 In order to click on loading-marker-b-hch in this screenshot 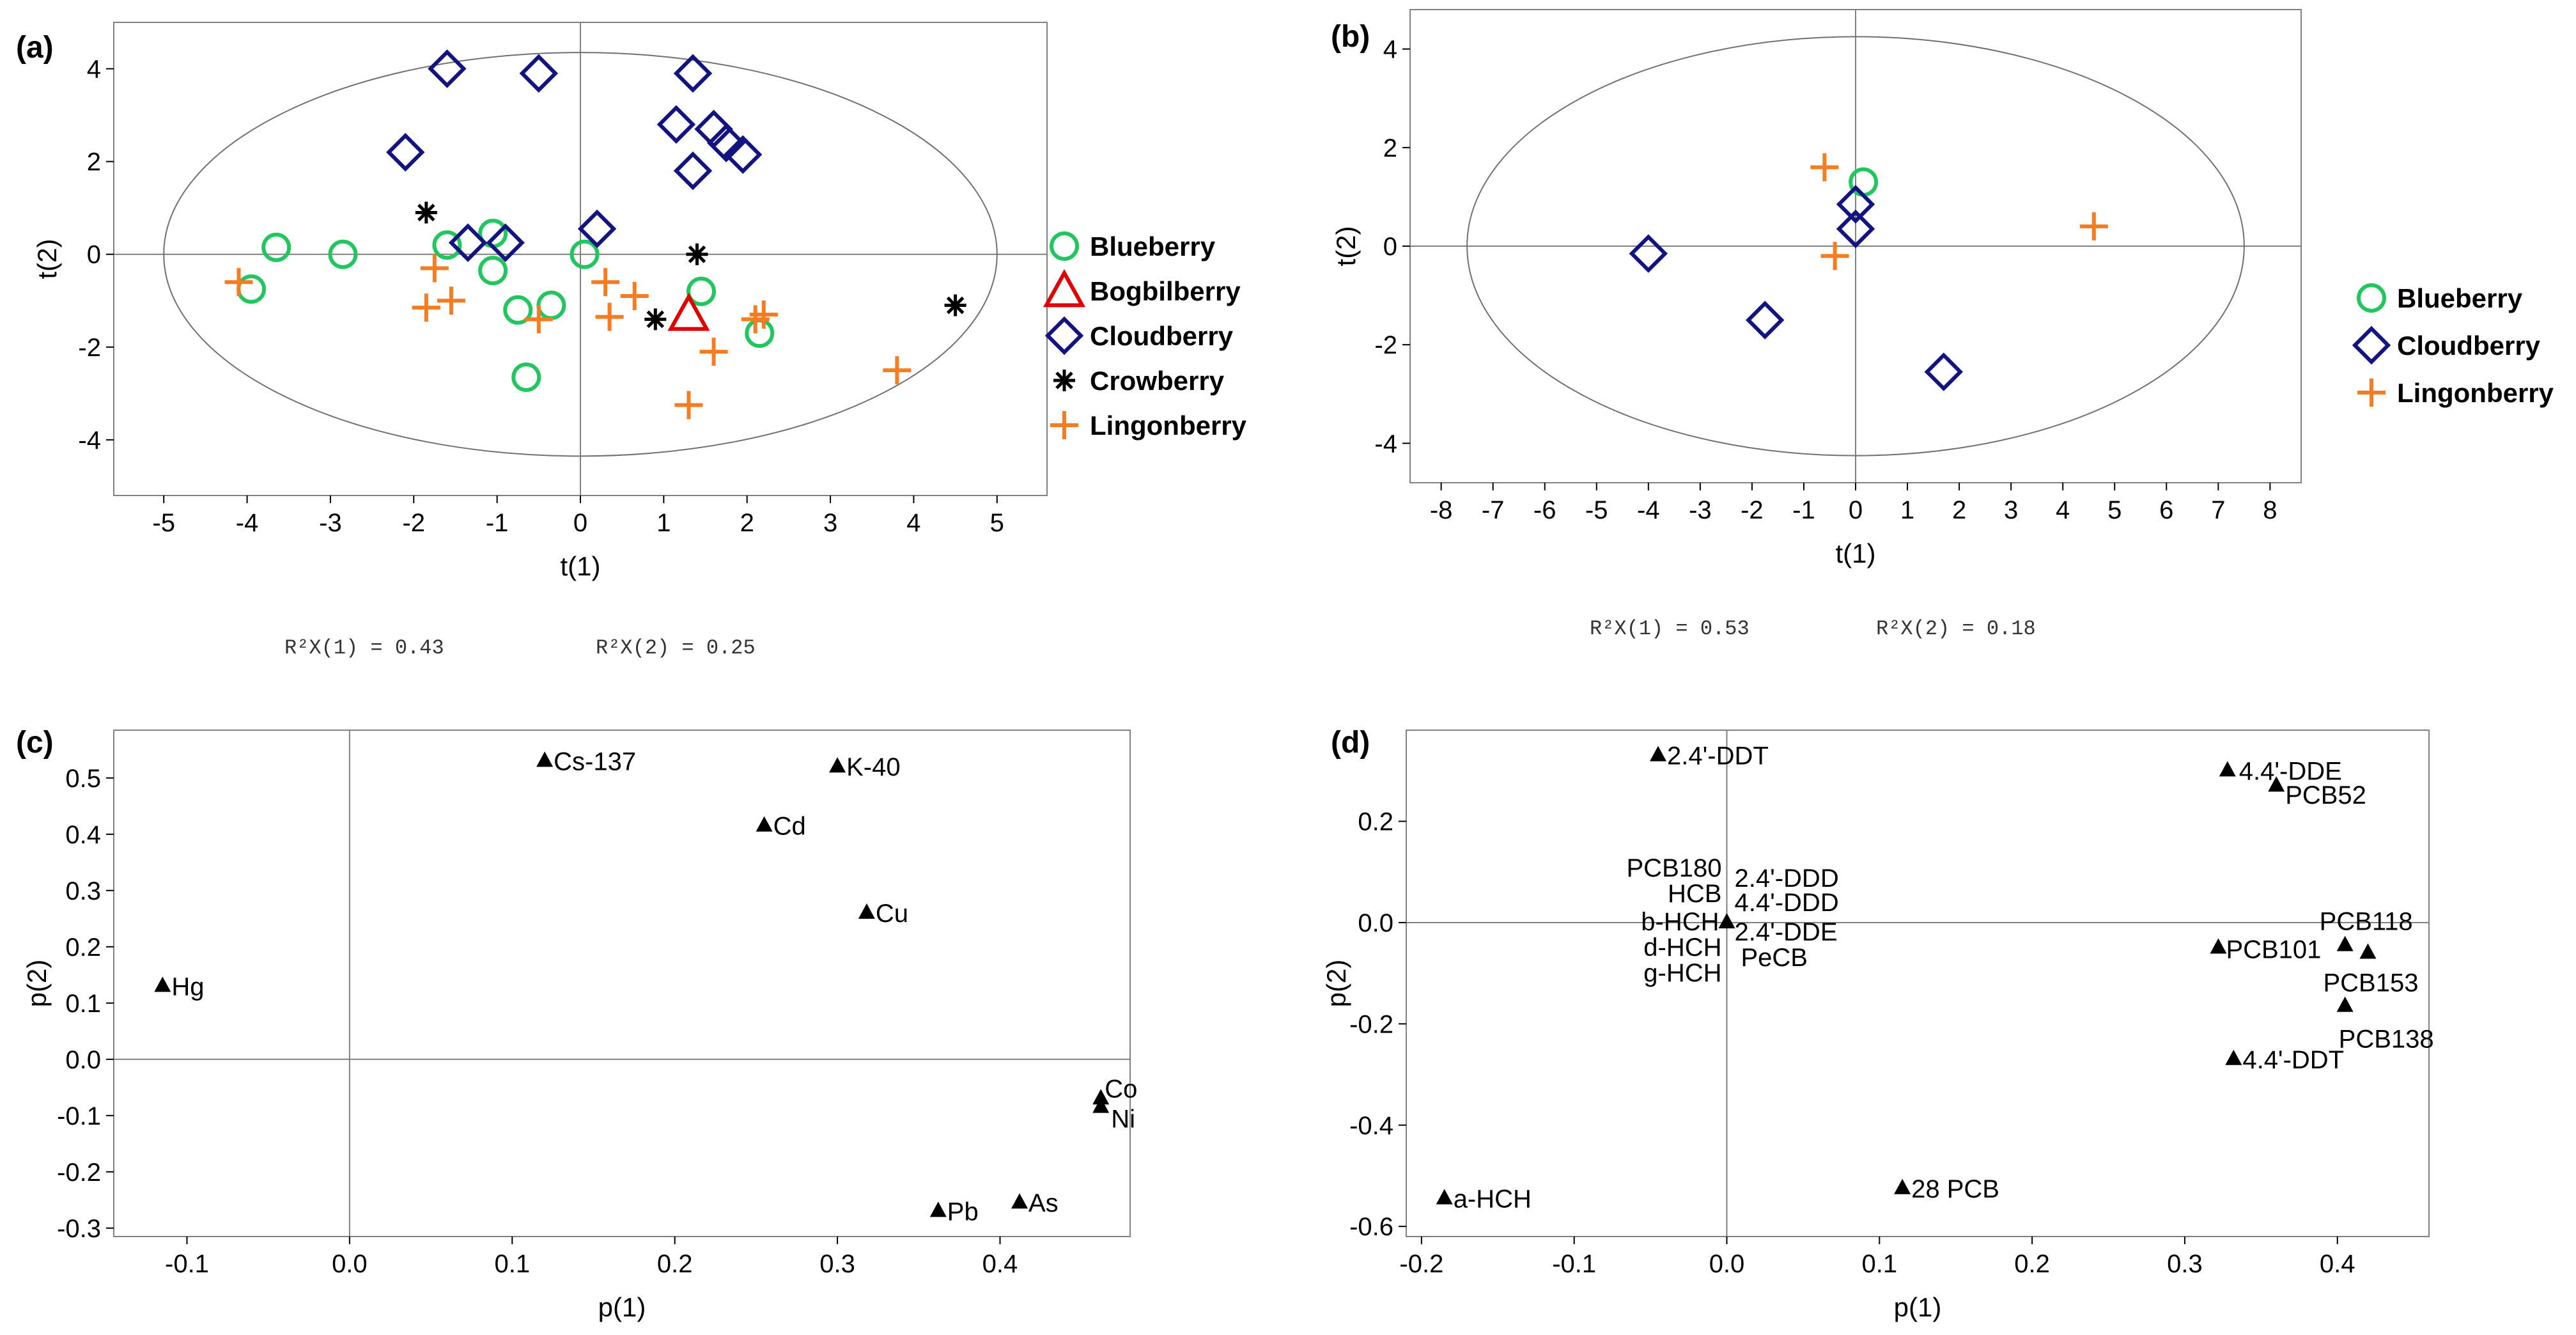, I will do `click(1726, 920)`.